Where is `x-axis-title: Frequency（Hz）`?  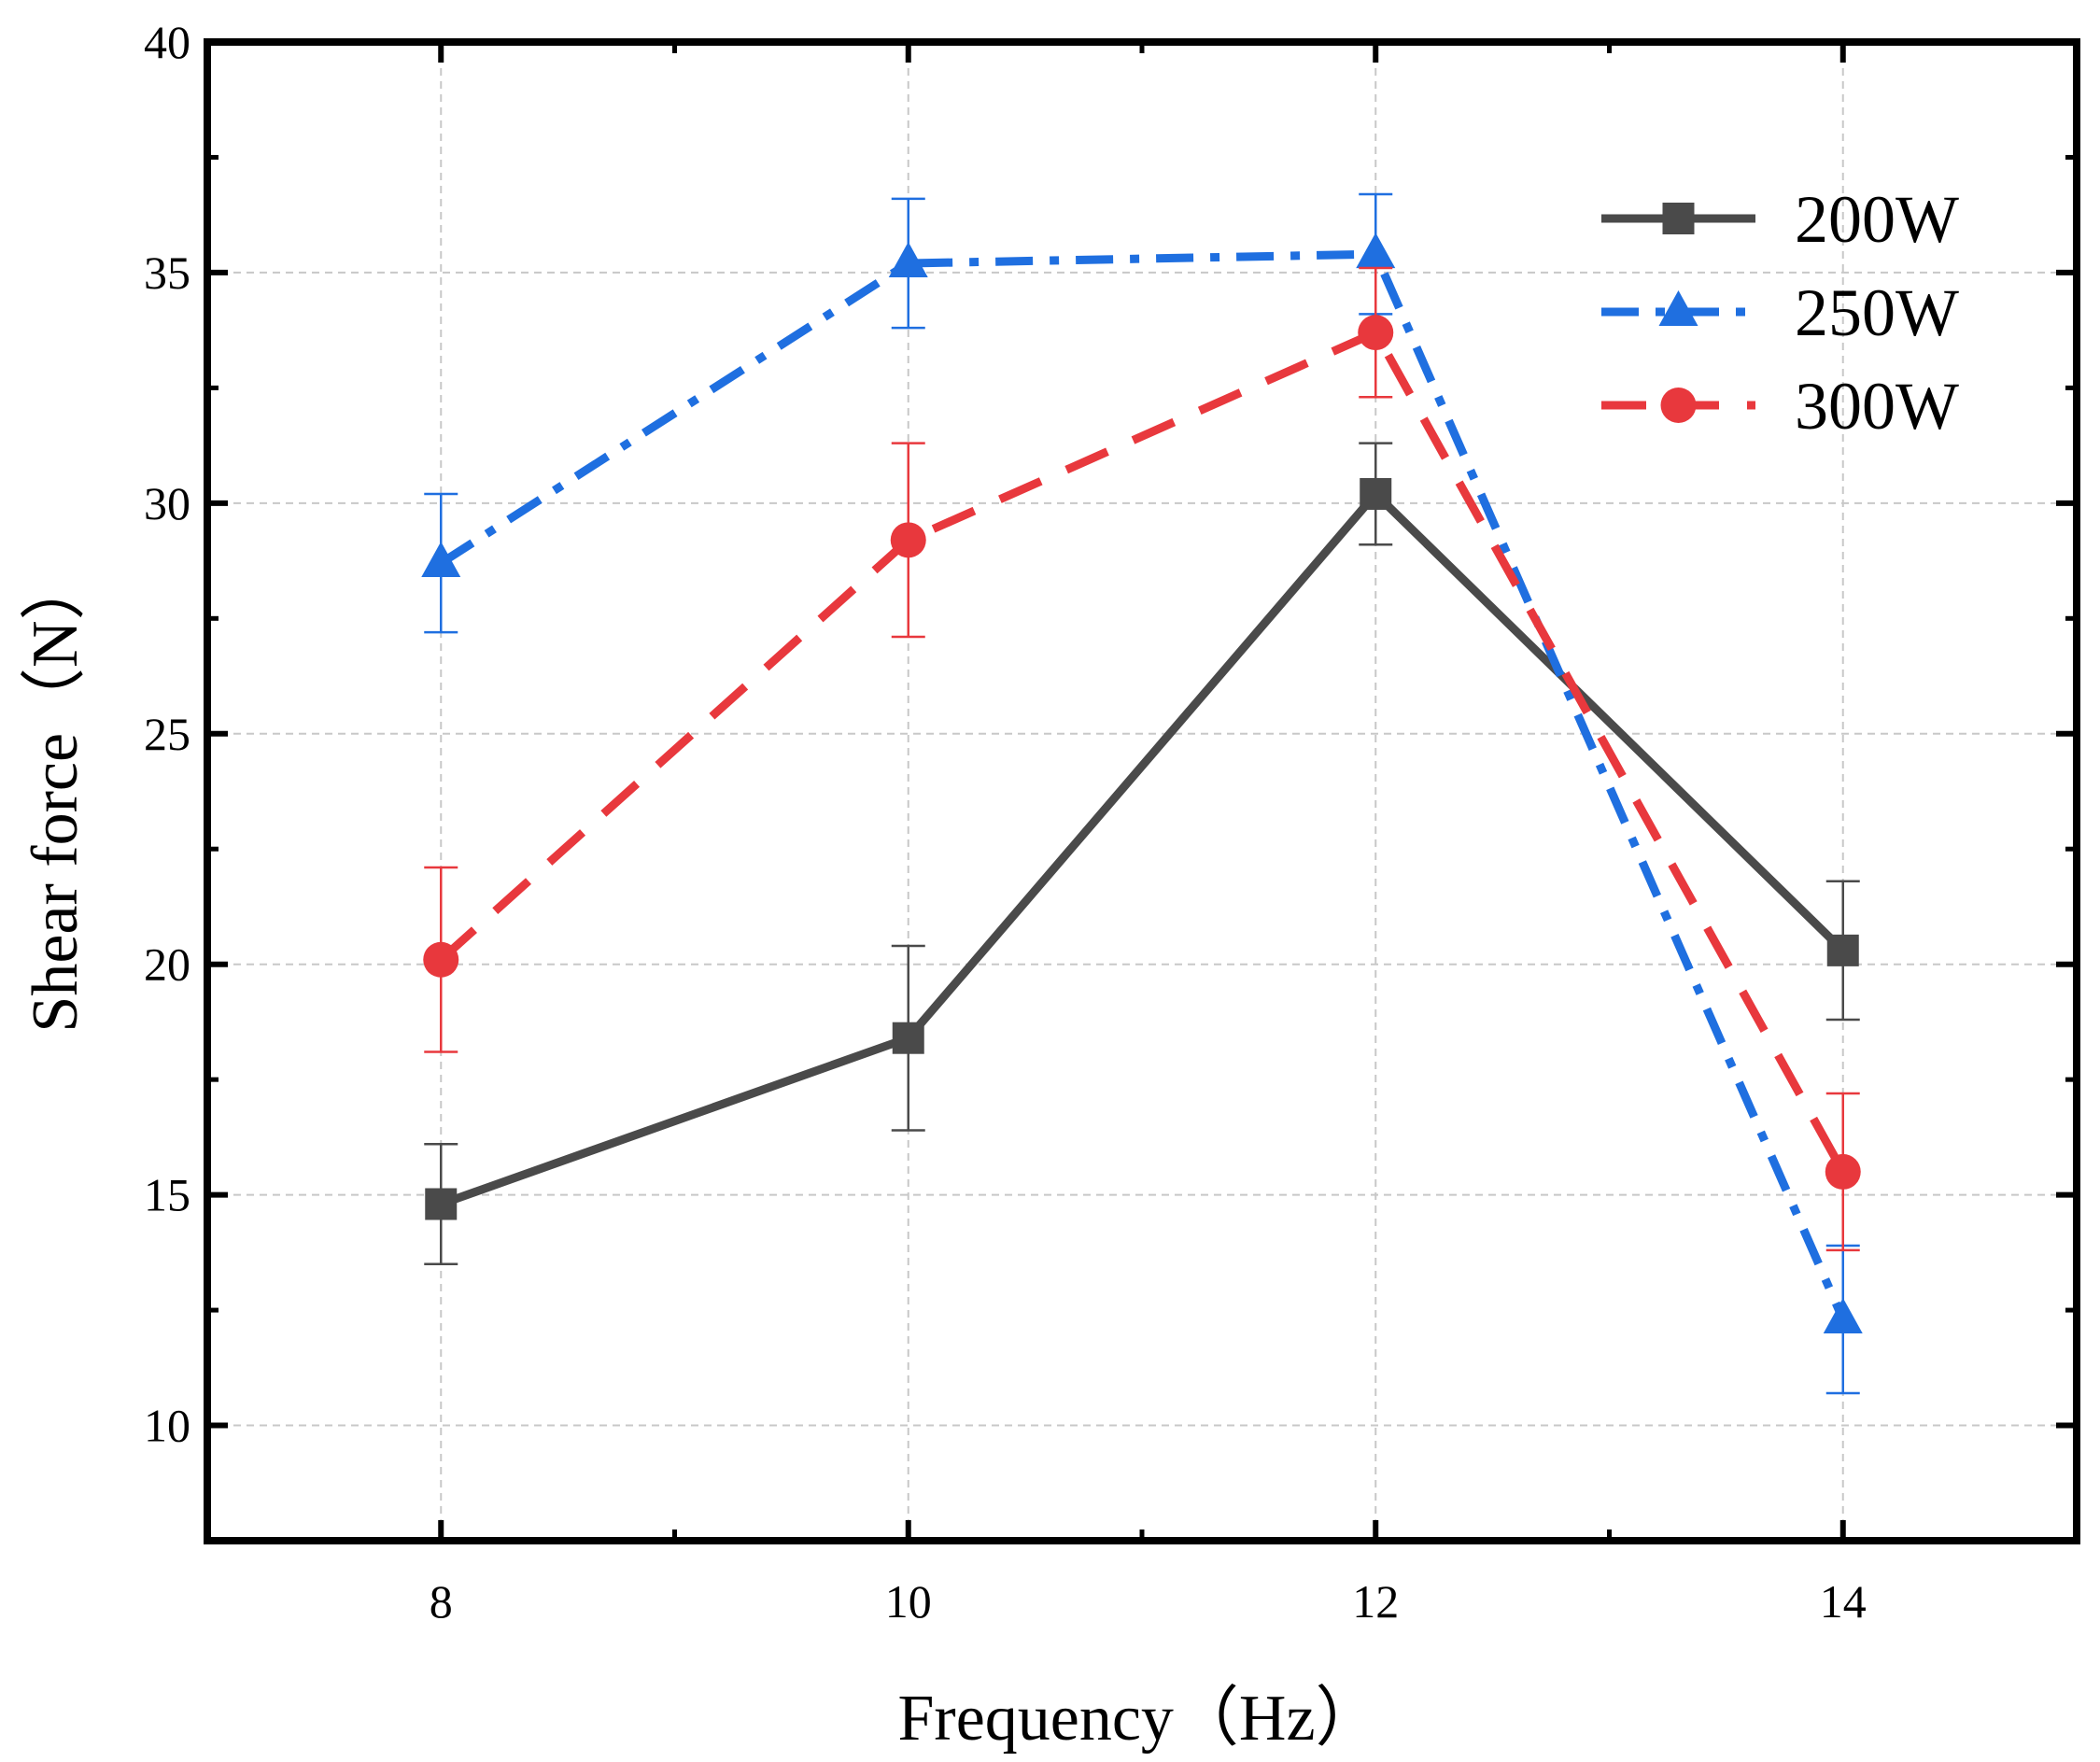 x-axis-title: Frequency（Hz） is located at coordinates (1138, 1719).